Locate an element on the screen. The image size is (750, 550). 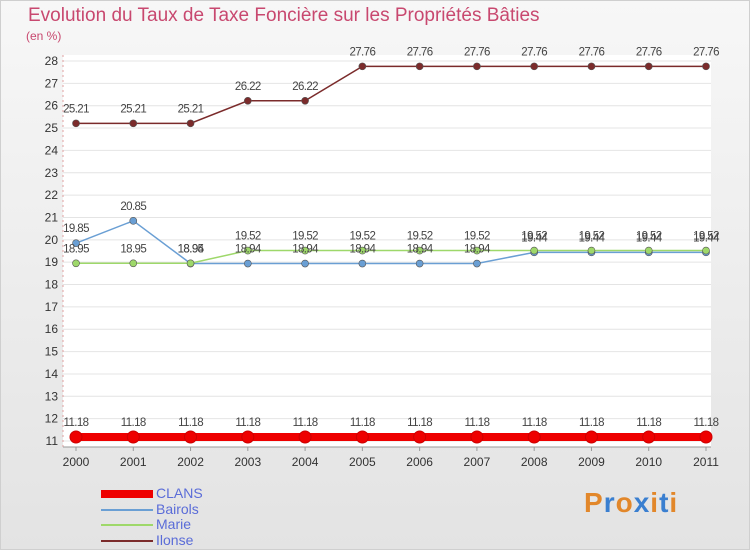
y-tick-label: 27 is located at coordinates (52, 83).